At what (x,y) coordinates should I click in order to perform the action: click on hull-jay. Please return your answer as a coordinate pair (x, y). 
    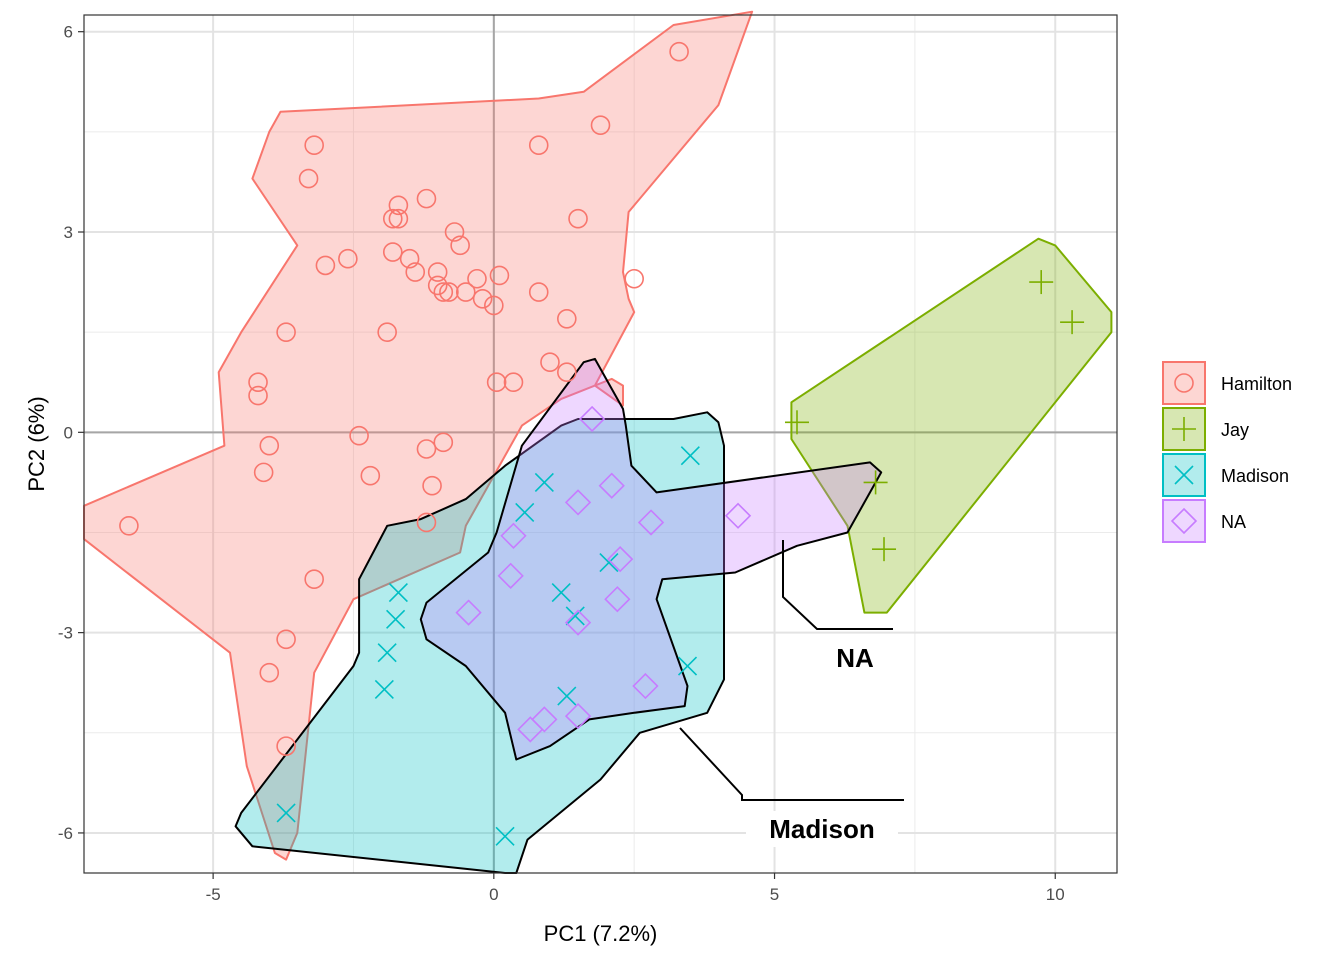
    Looking at the image, I should click on (951, 425).